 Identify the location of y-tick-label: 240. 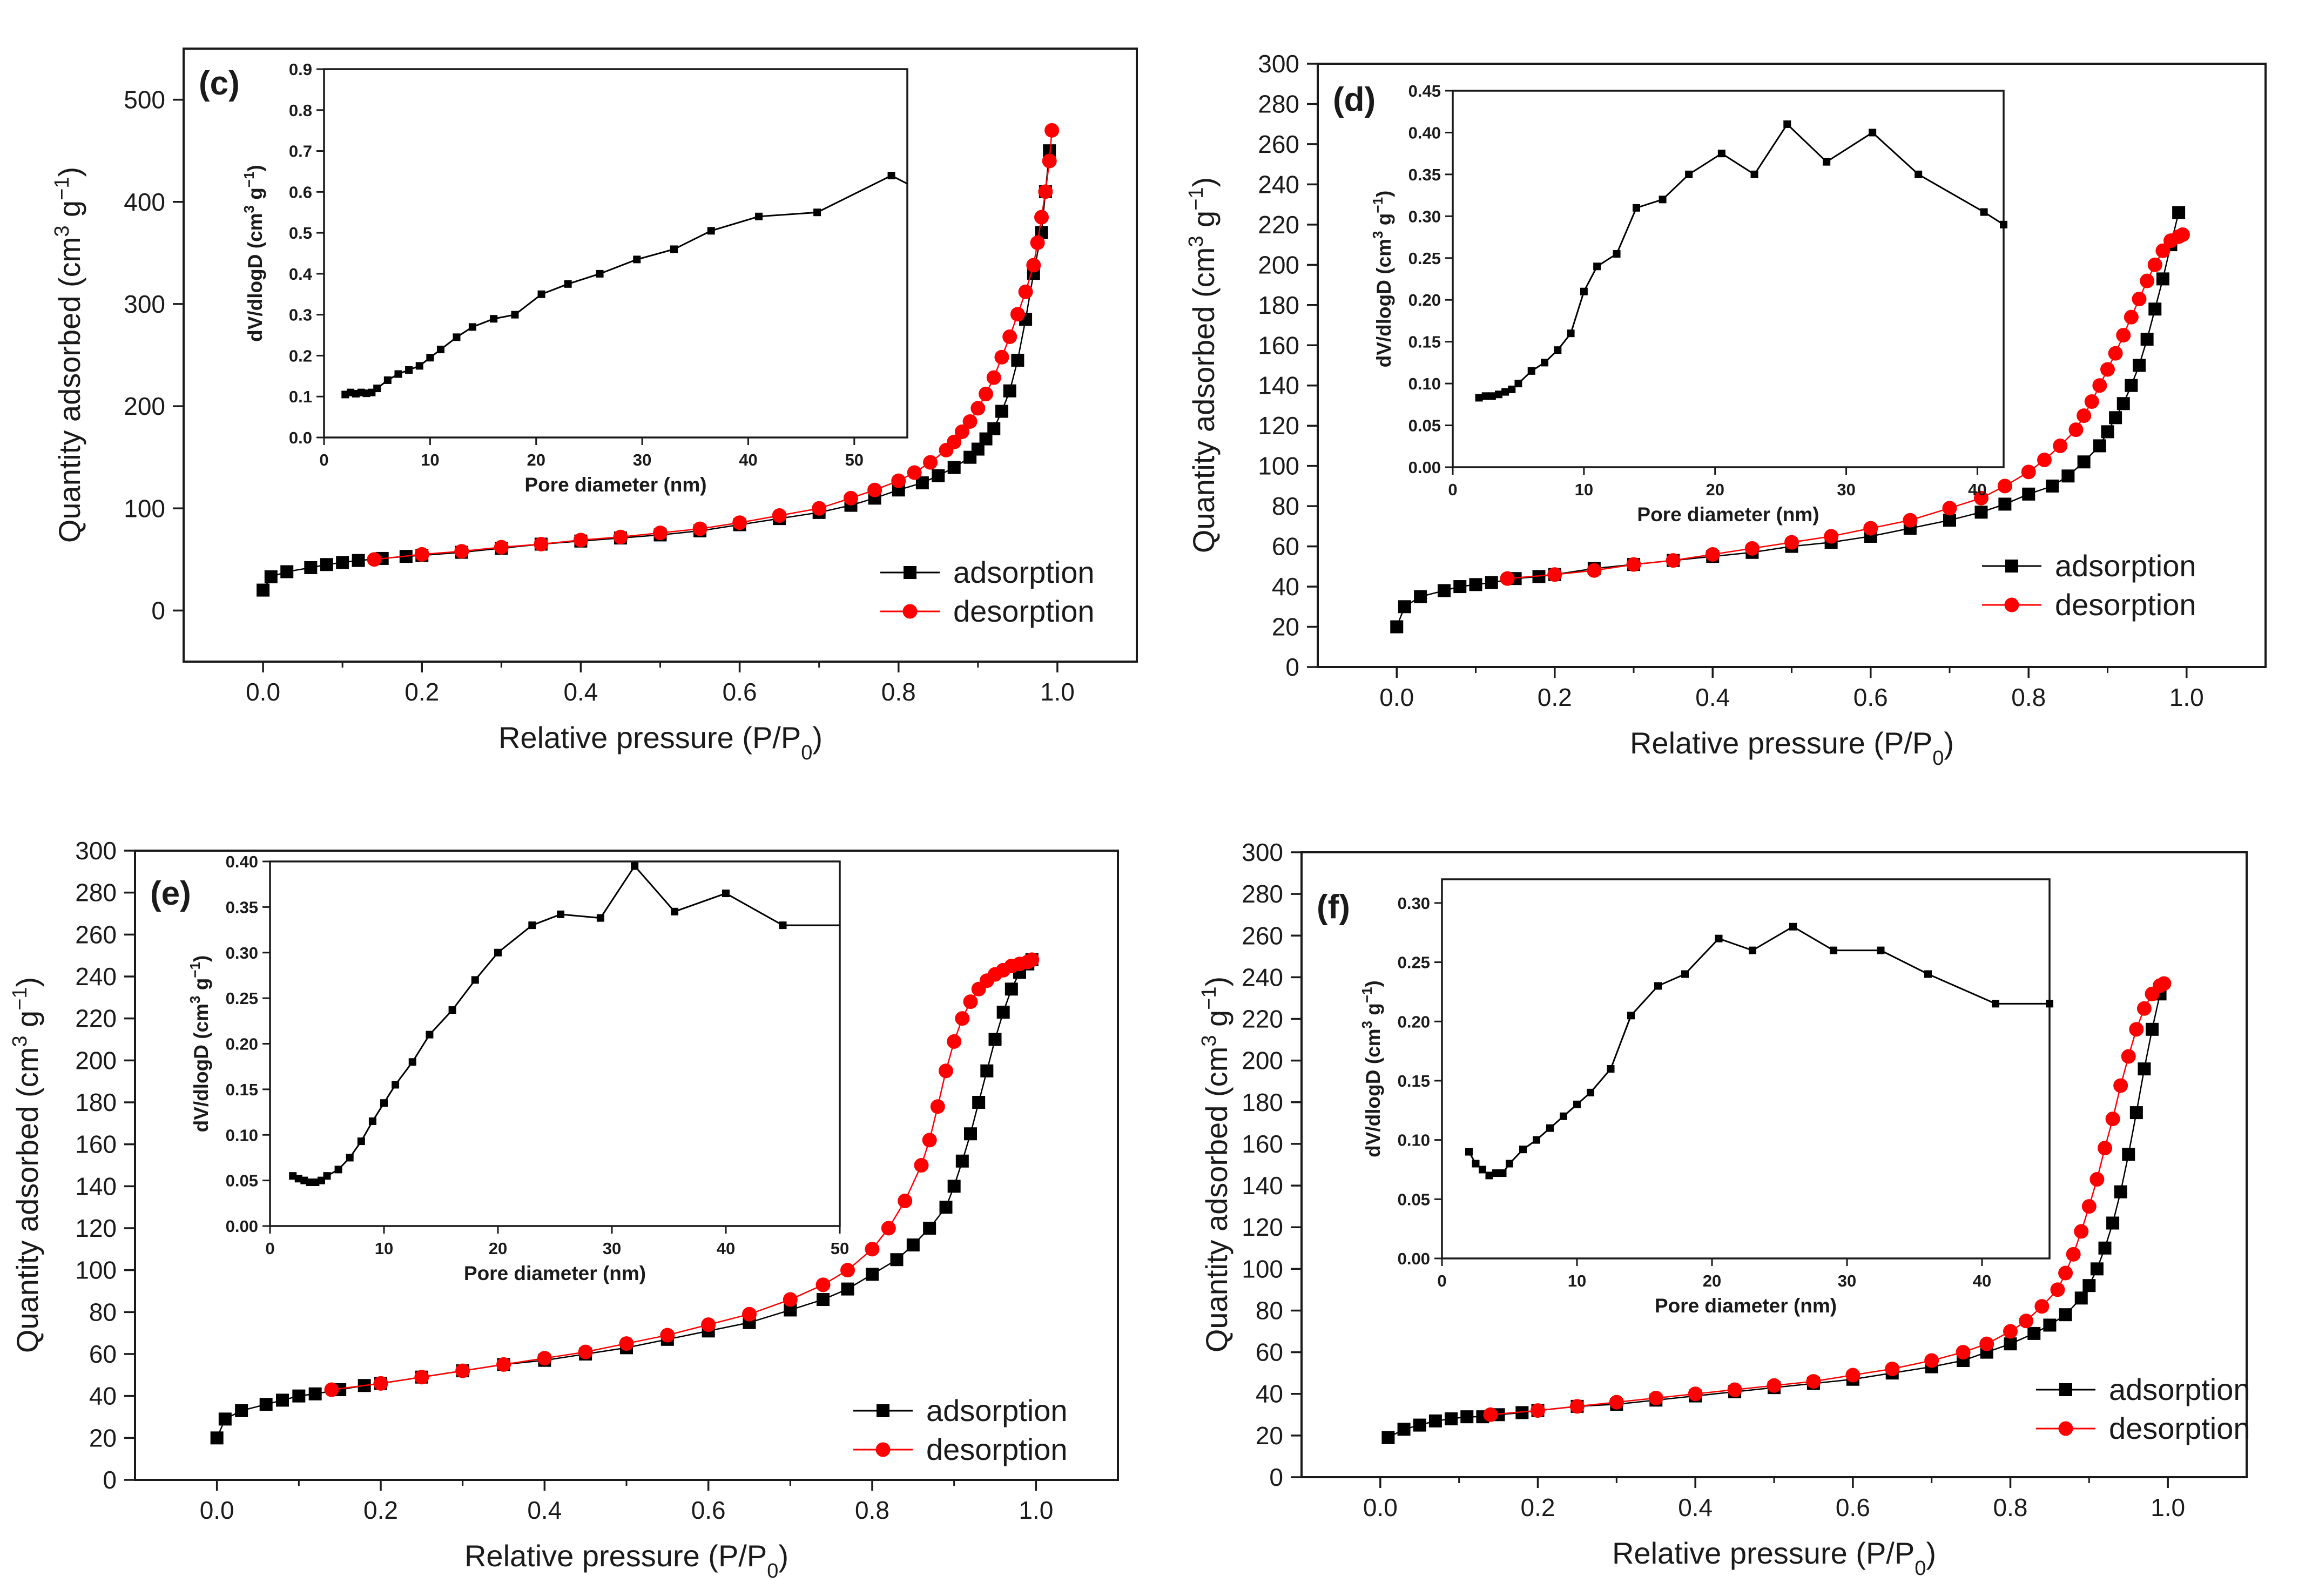
(1262, 977).